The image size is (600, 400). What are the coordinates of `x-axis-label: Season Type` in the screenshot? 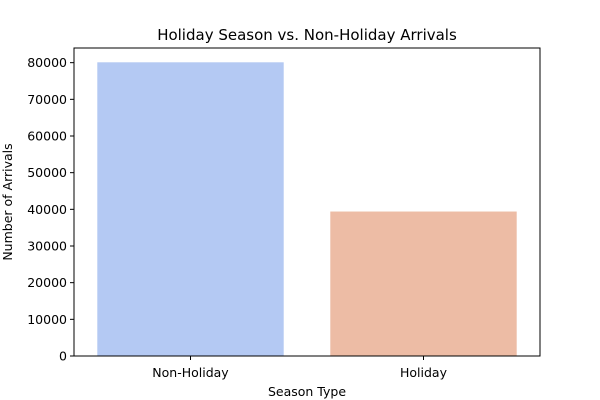 It's located at (307, 391).